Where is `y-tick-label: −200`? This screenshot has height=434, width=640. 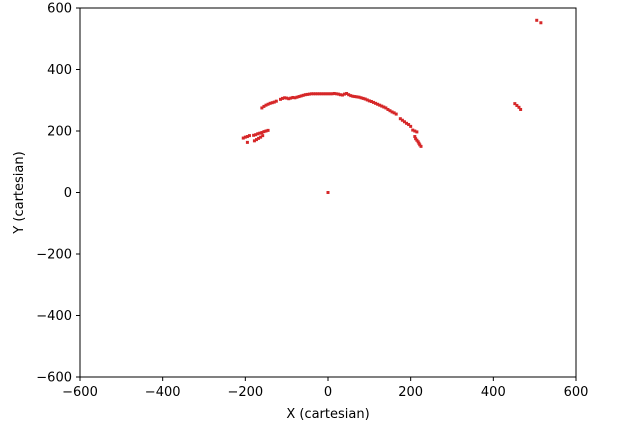 y-tick-label: −200 is located at coordinates (54, 255).